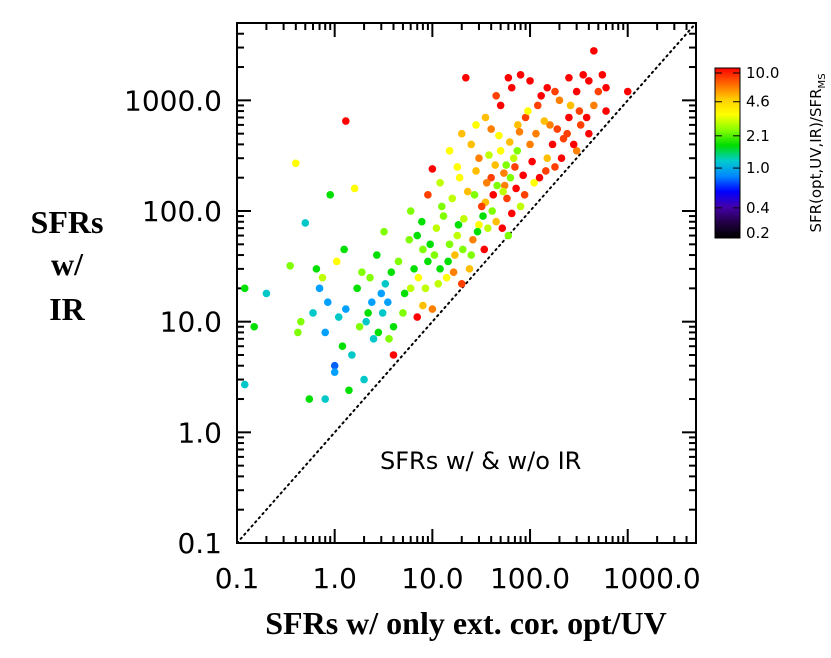 The height and width of the screenshot is (658, 831). I want to click on colorbar-label-subscript: MS, so click(822, 80).